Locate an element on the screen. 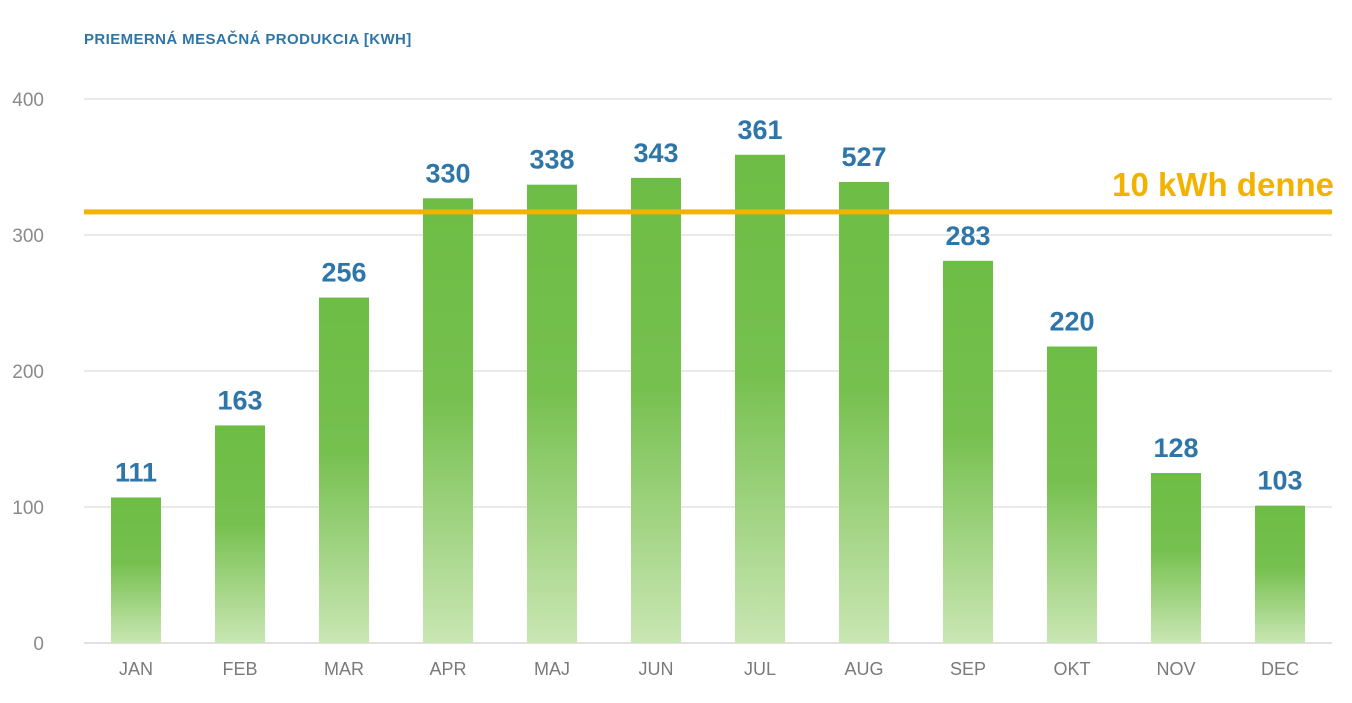  y-tick-label: 300 is located at coordinates (28, 236).